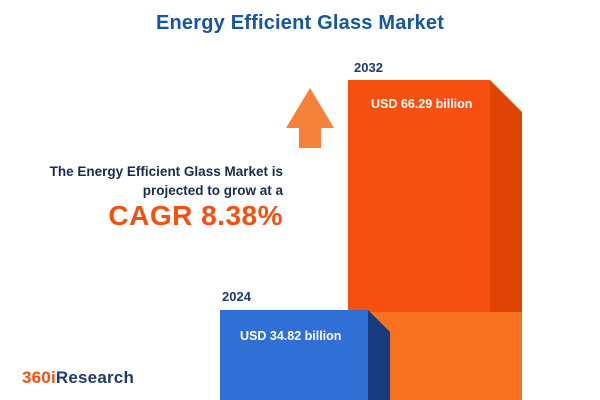 The width and height of the screenshot is (600, 400). I want to click on bar-2024-value-label: USD 34.82 billion, so click(291, 336).